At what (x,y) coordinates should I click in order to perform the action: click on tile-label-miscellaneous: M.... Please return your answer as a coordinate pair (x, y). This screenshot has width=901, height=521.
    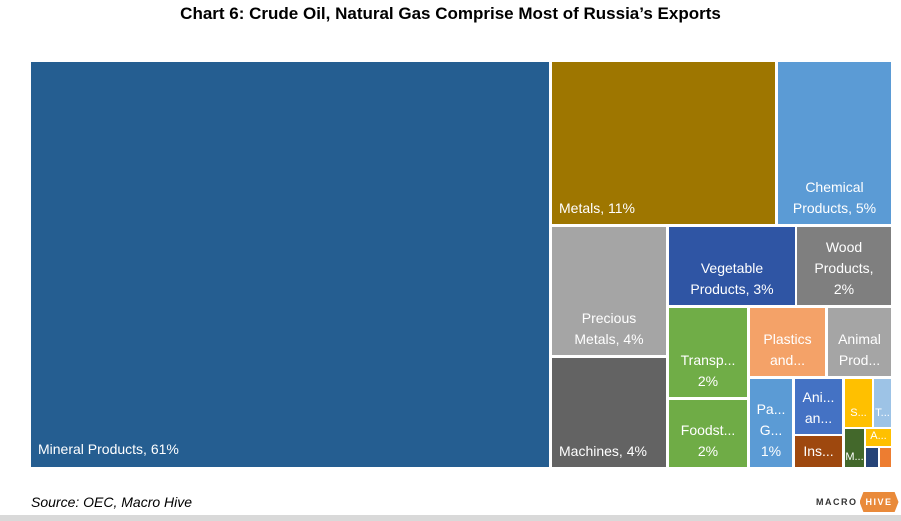
    Looking at the image, I should click on (854, 457).